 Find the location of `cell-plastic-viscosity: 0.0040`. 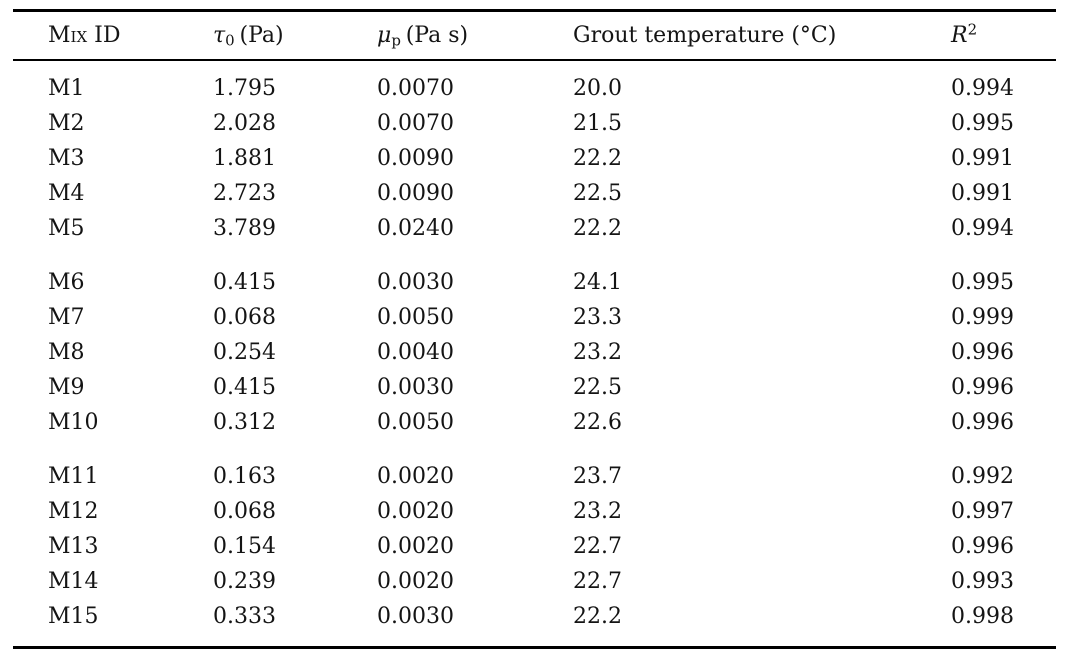

cell-plastic-viscosity: 0.0040 is located at coordinates (415, 352).